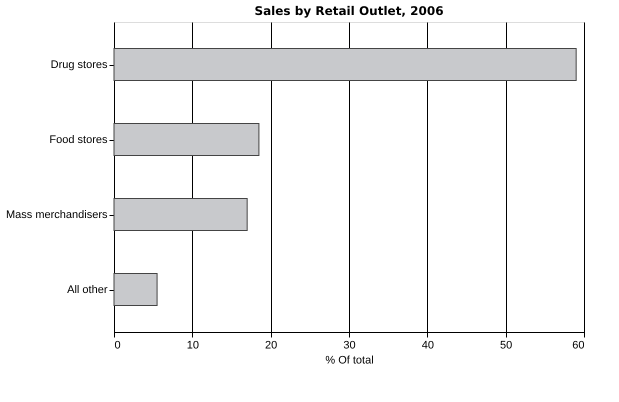  What do you see at coordinates (349, 11) in the screenshot?
I see `chart-title: Sales by Retail Outlet, 2006` at bounding box center [349, 11].